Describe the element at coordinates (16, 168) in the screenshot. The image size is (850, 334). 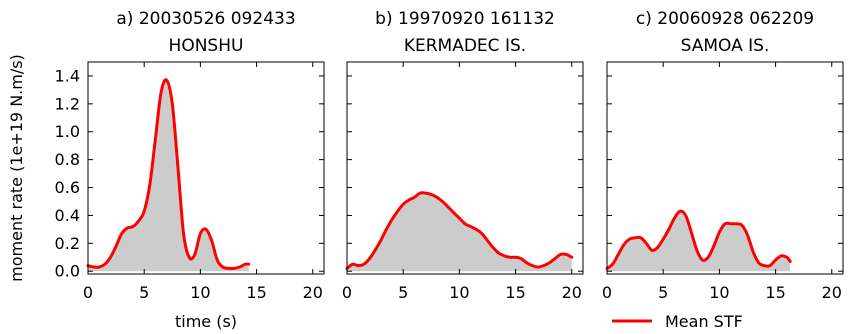
I see `y-axis-label: moment rate (1e+19 N.m/s)` at that location.